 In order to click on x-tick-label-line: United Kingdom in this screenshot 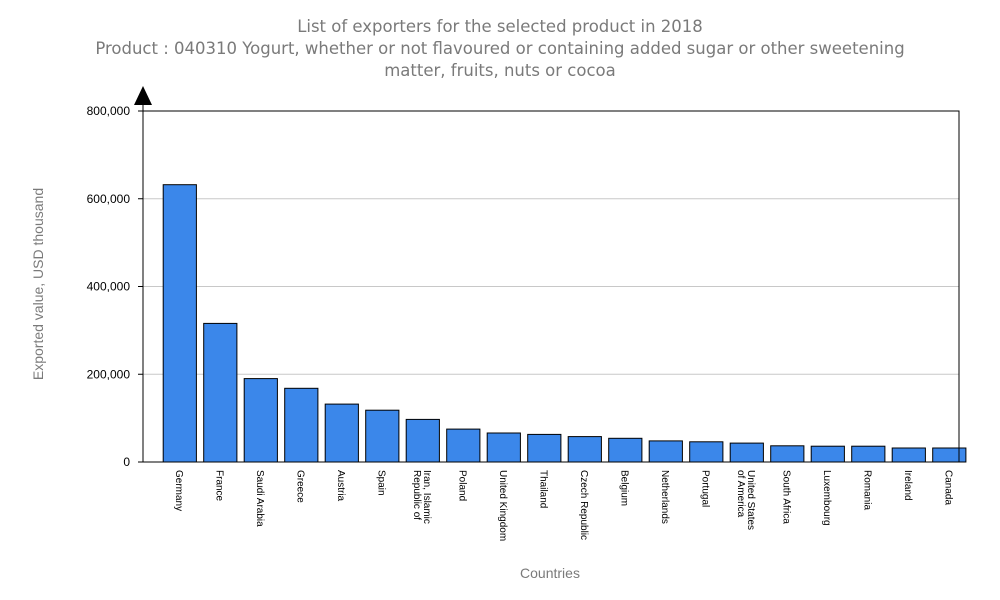, I will do `click(502, 505)`.